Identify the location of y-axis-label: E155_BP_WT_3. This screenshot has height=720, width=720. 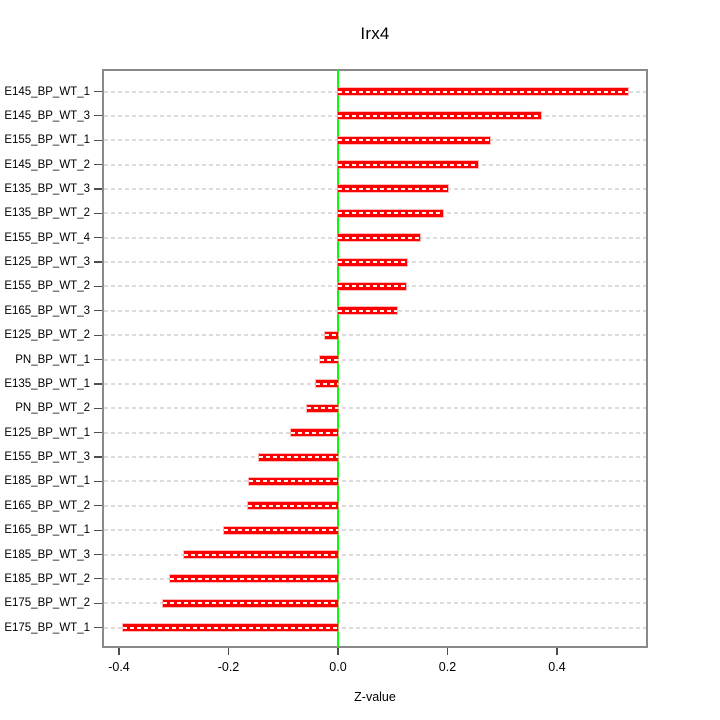
(47, 457).